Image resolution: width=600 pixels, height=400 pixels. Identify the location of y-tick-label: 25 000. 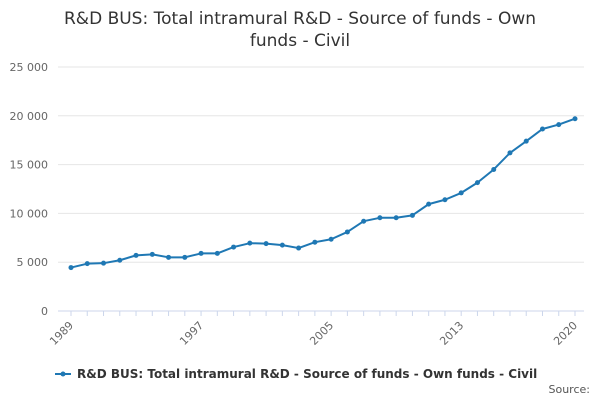
(29, 67).